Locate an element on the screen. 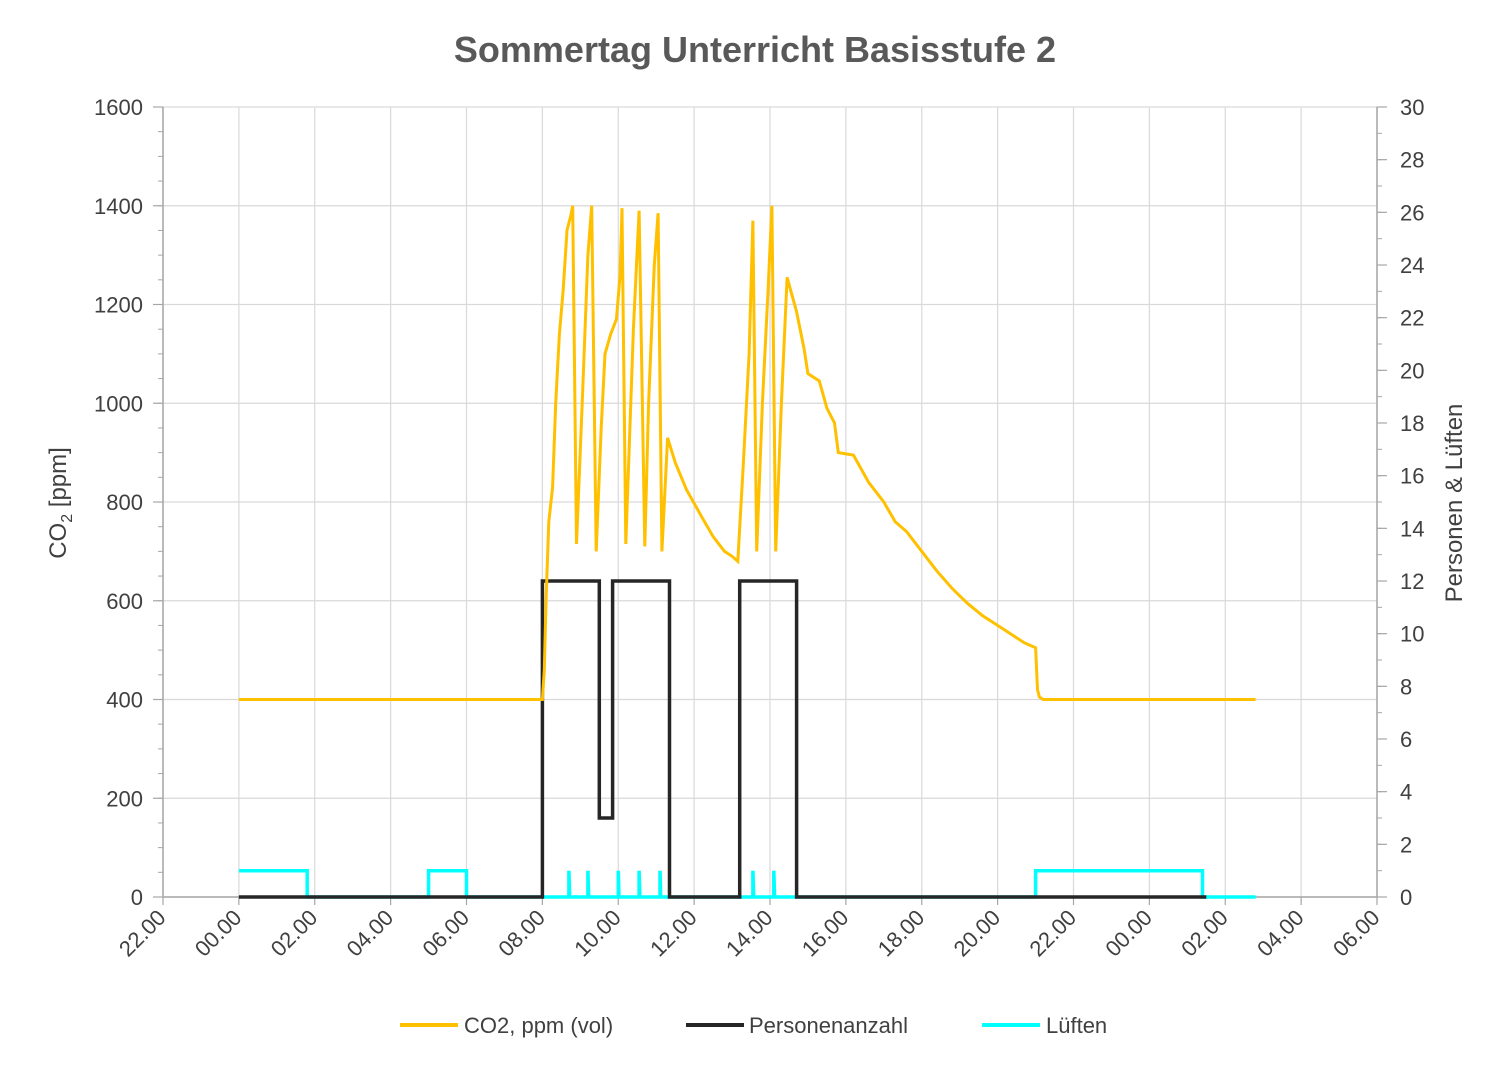 The width and height of the screenshot is (1510, 1067). y-tick-label-left: 800 is located at coordinates (124, 502).